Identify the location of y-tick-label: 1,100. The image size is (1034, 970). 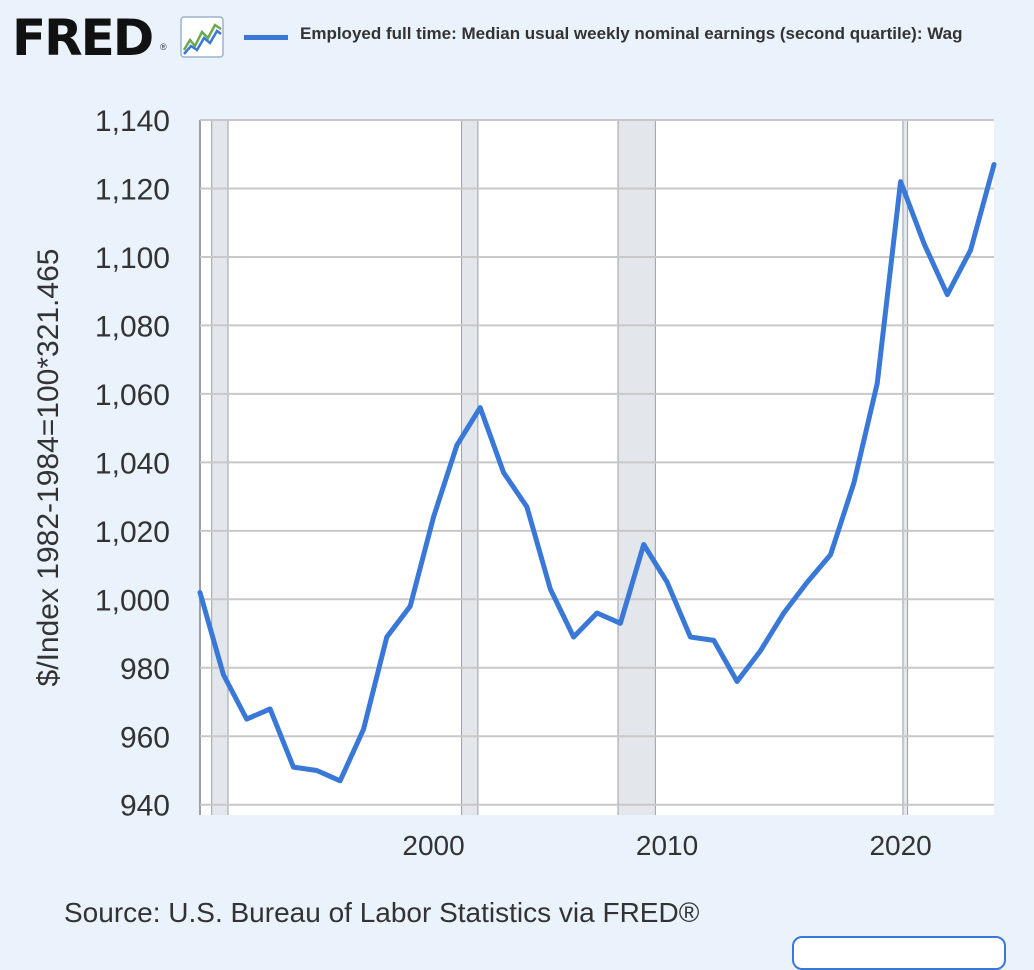
(132, 258).